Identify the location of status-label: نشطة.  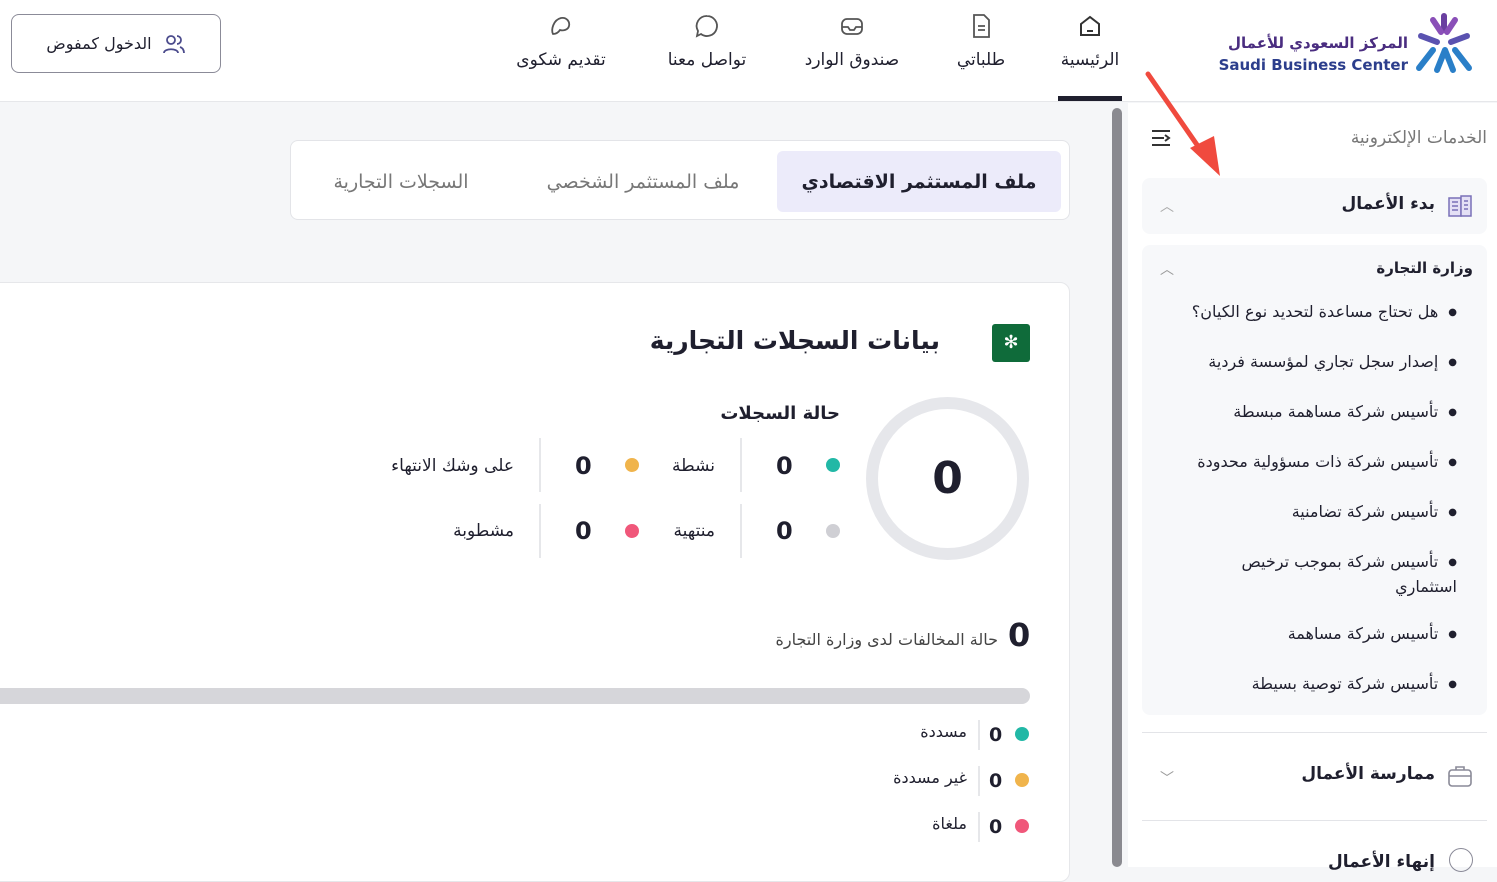
(693, 466).